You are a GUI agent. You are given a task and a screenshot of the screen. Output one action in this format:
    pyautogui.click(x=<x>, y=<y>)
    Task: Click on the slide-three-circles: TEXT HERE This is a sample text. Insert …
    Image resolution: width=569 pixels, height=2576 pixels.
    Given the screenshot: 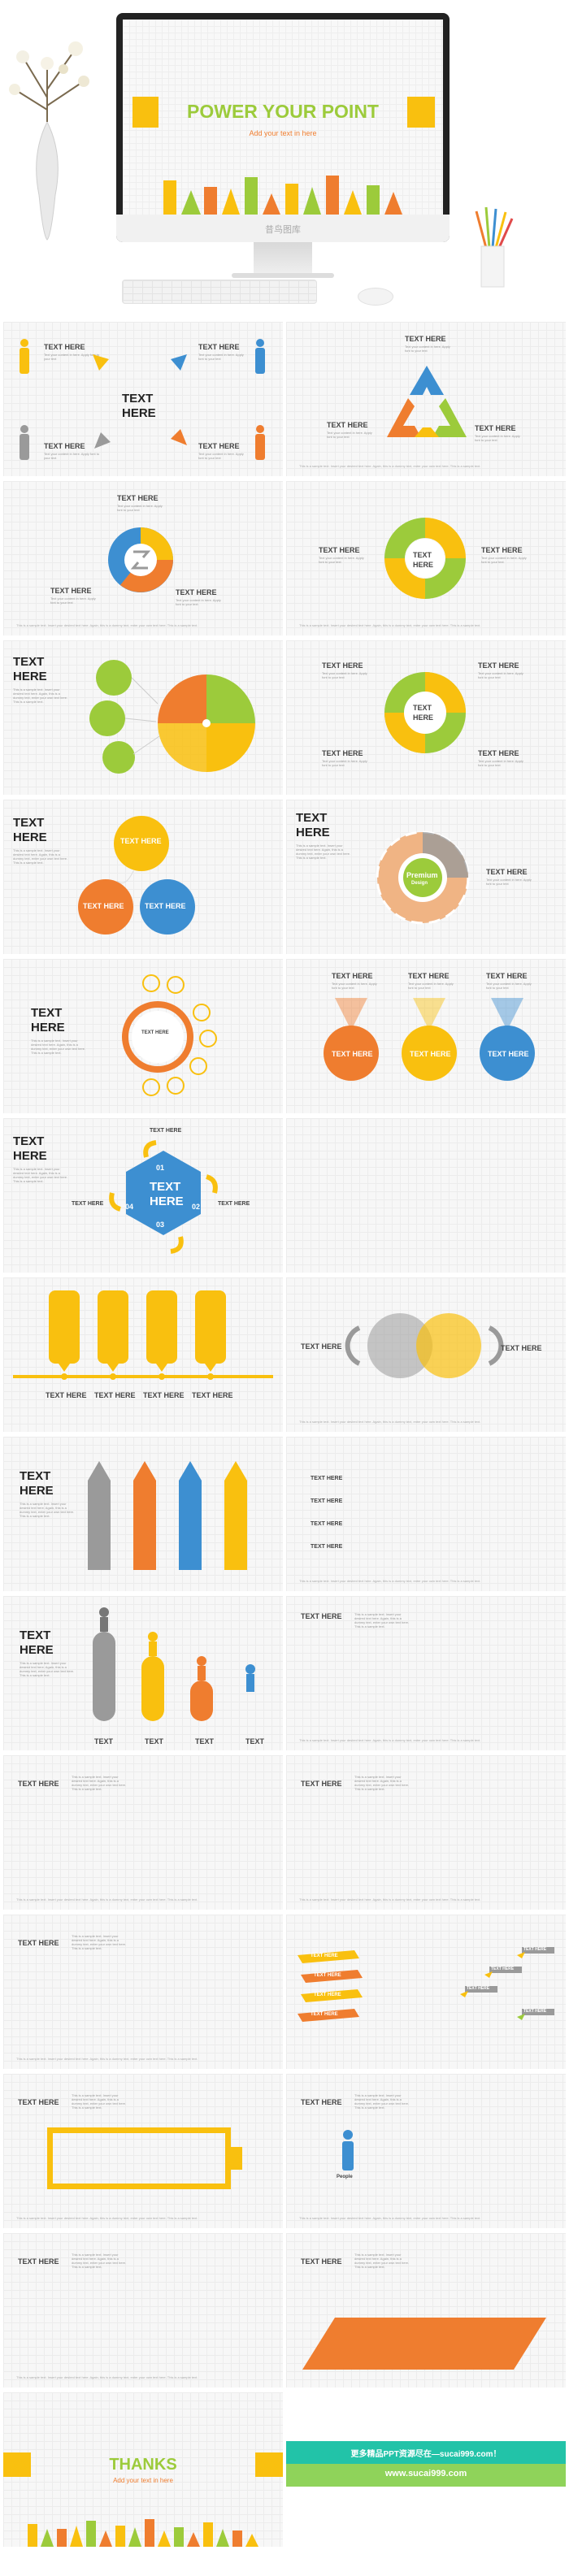 What is the action you would take?
    pyautogui.click(x=143, y=877)
    